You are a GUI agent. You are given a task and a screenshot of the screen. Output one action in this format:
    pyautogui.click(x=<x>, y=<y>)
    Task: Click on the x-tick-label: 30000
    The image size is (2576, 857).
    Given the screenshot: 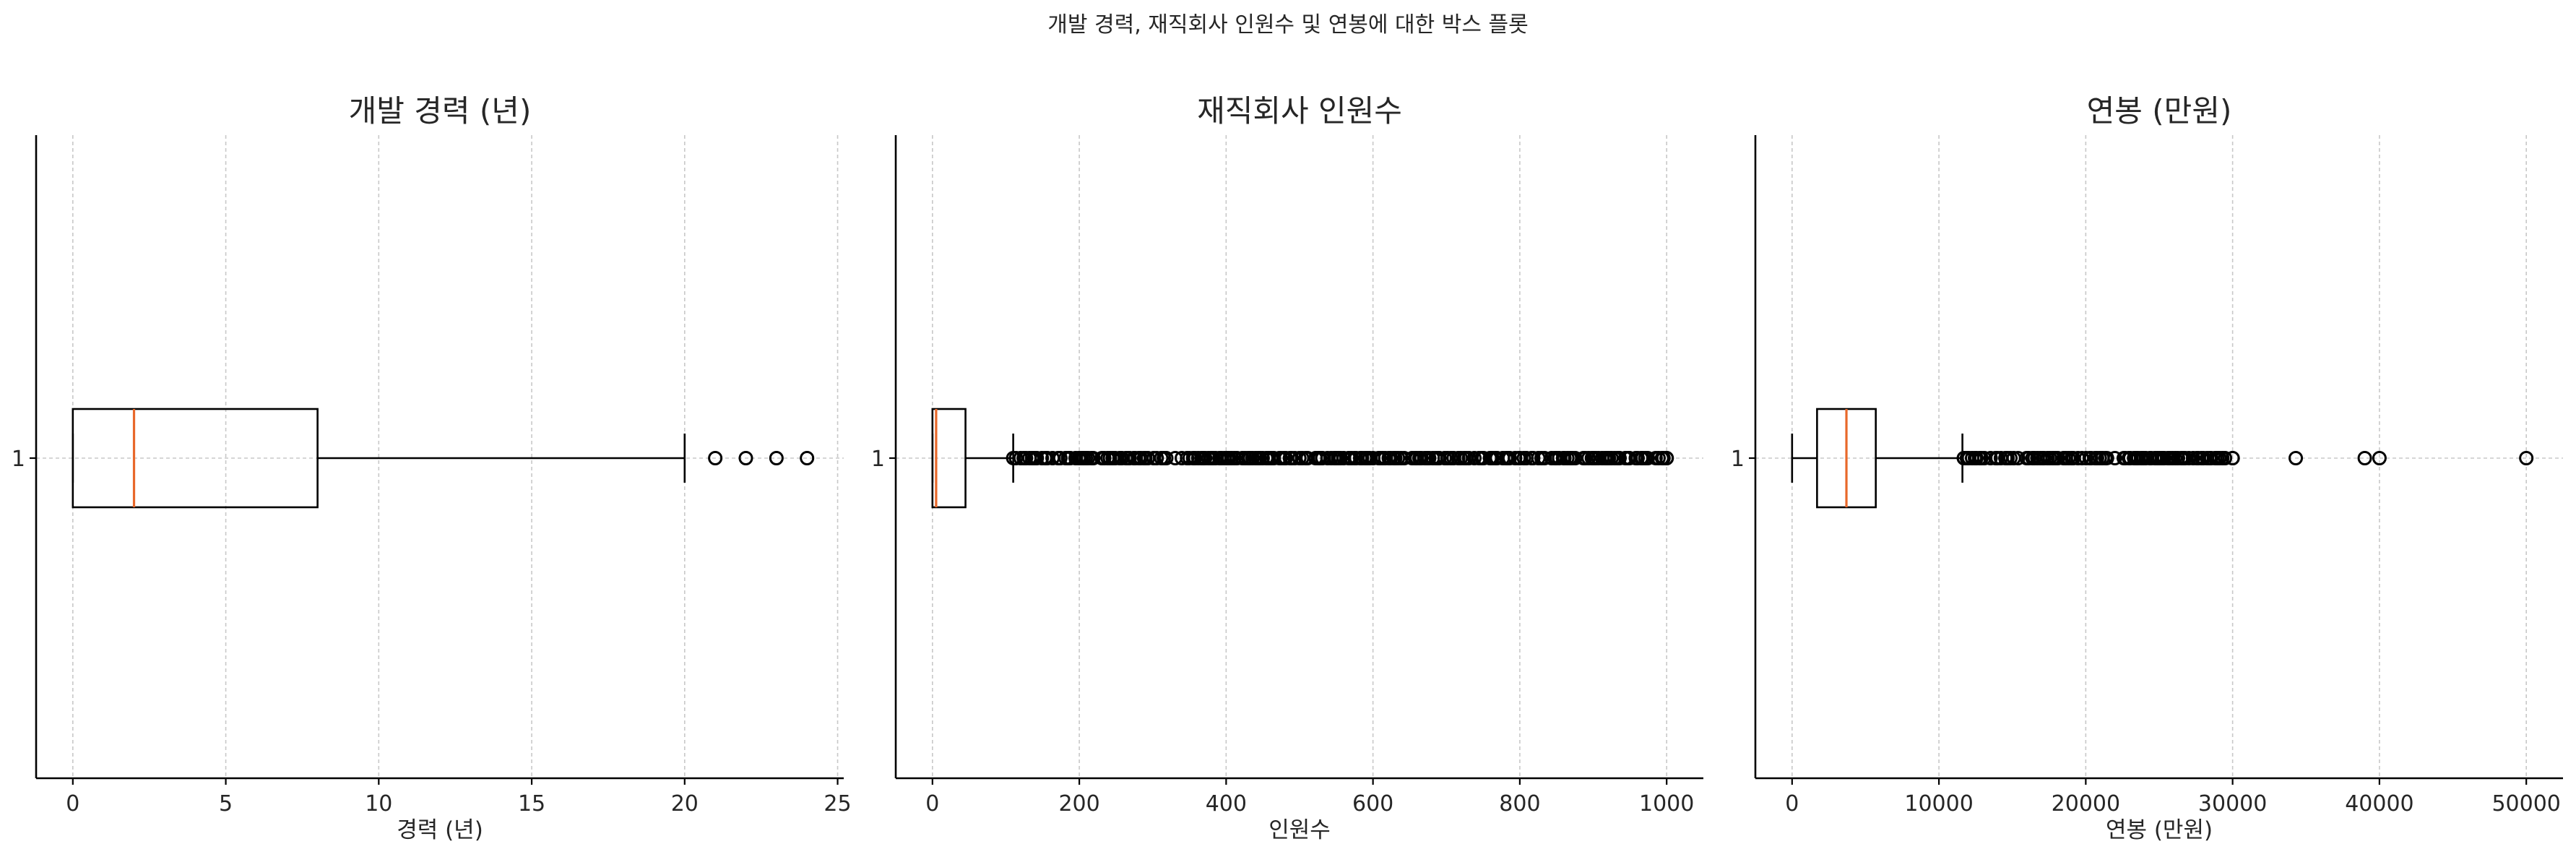 What is the action you would take?
    pyautogui.click(x=2232, y=804)
    